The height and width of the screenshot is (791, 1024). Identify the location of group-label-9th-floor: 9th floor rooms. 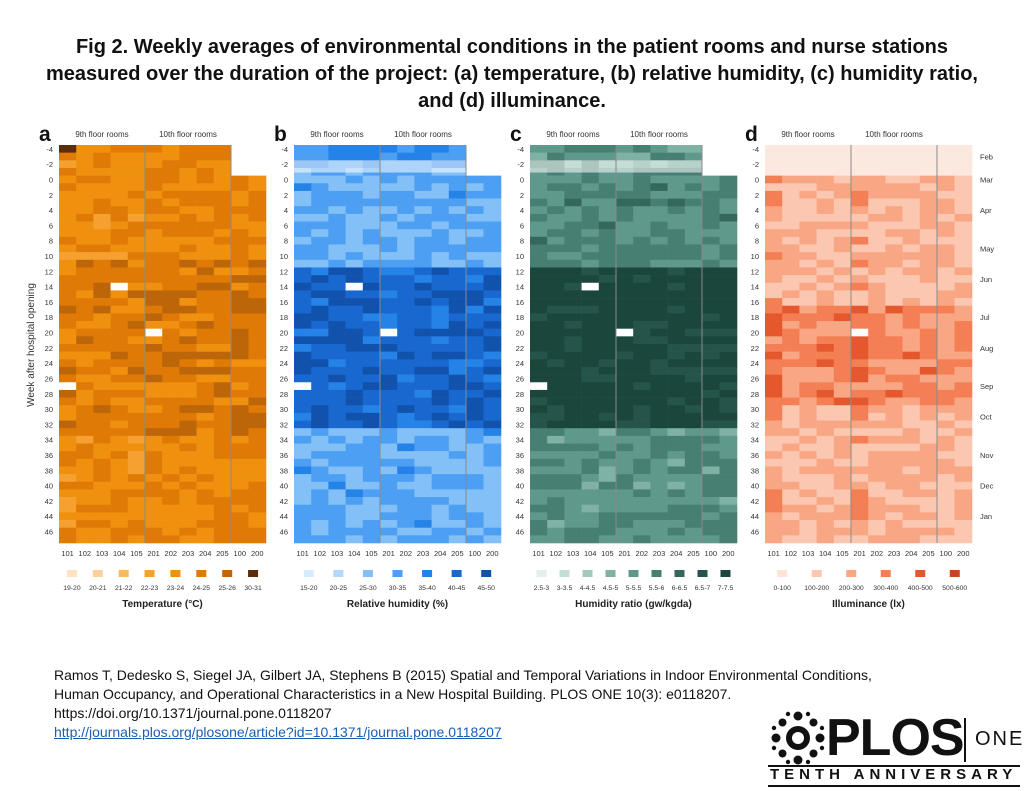
(807, 134).